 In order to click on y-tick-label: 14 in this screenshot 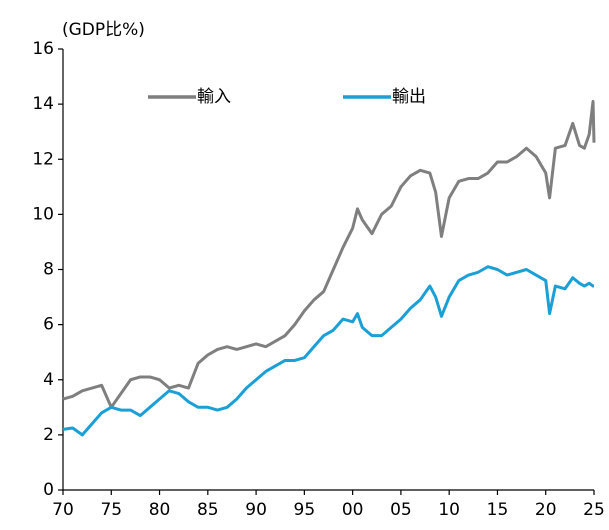, I will do `click(43, 104)`.